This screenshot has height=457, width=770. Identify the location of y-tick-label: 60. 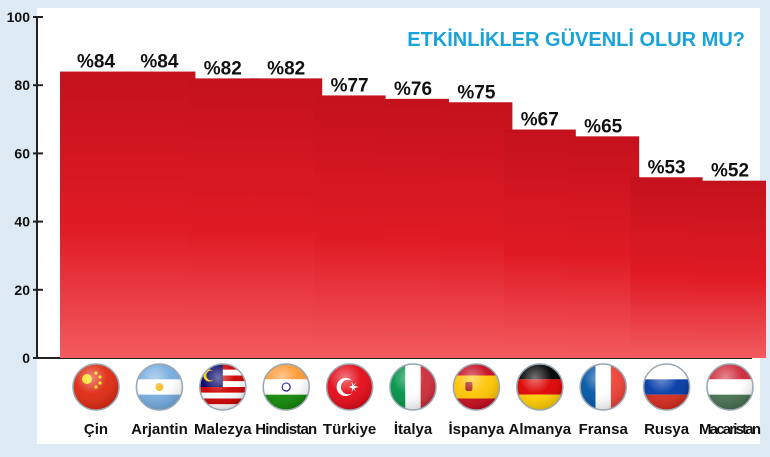
(22, 153).